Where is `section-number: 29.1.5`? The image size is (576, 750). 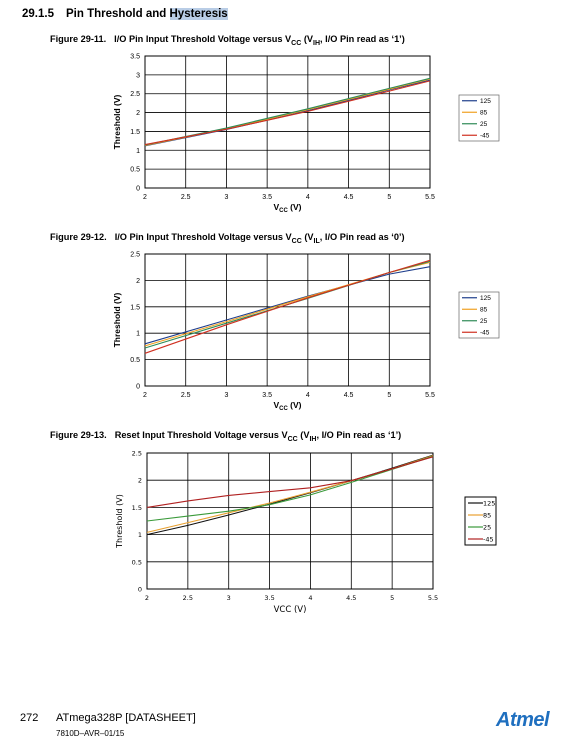
section-number: 29.1.5 is located at coordinates (38, 14).